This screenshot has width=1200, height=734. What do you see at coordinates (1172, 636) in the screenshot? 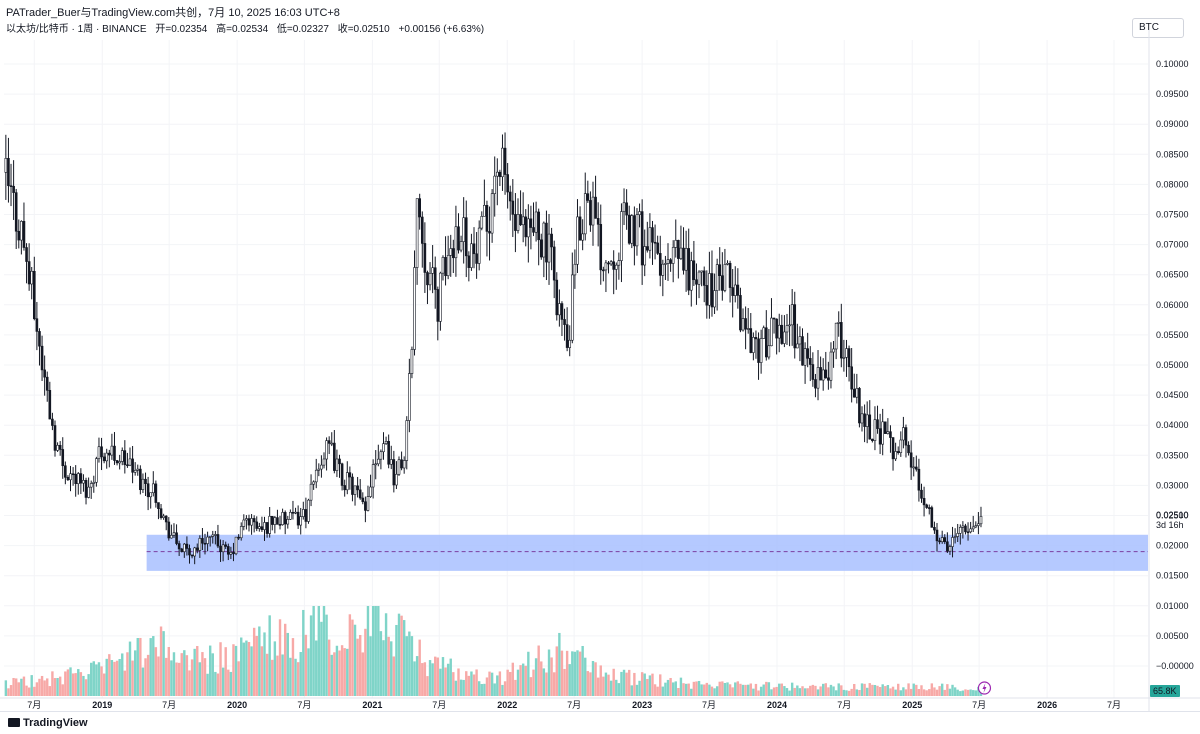
I see `y-tick-label: 0.00500` at bounding box center [1172, 636].